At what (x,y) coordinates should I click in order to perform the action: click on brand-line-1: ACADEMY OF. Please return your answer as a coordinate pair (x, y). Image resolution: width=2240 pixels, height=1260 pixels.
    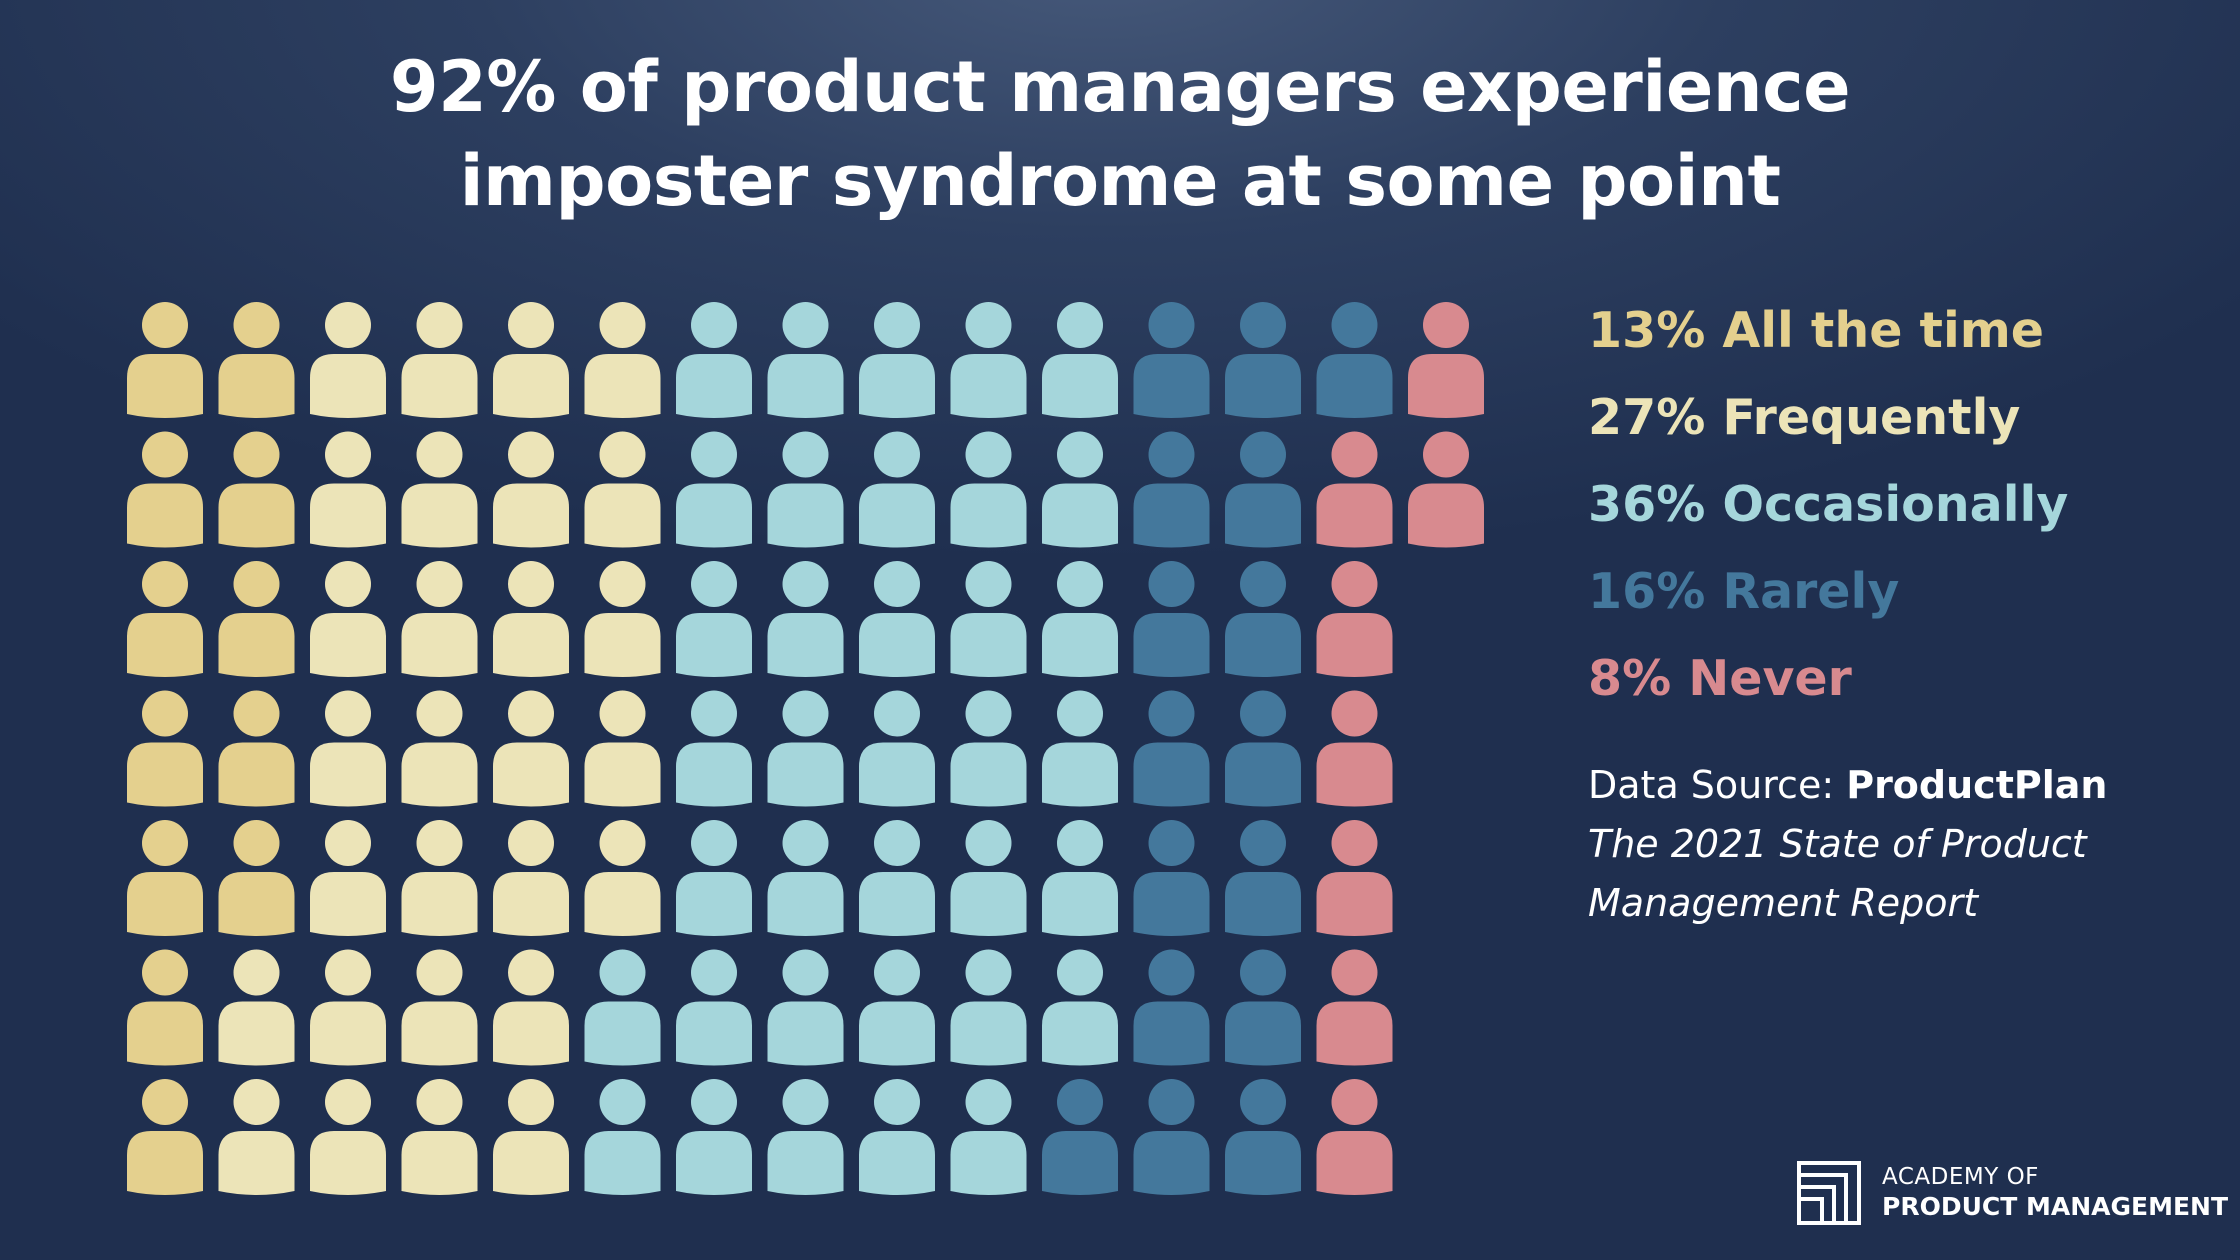
    Looking at the image, I should click on (1960, 1177).